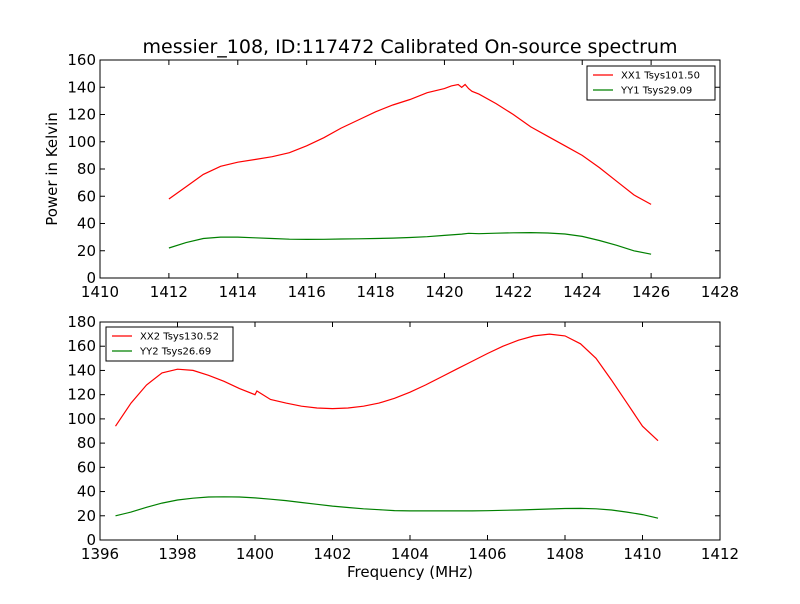  I want to click on y-tick-label-1-9: 180, so click(81, 322).